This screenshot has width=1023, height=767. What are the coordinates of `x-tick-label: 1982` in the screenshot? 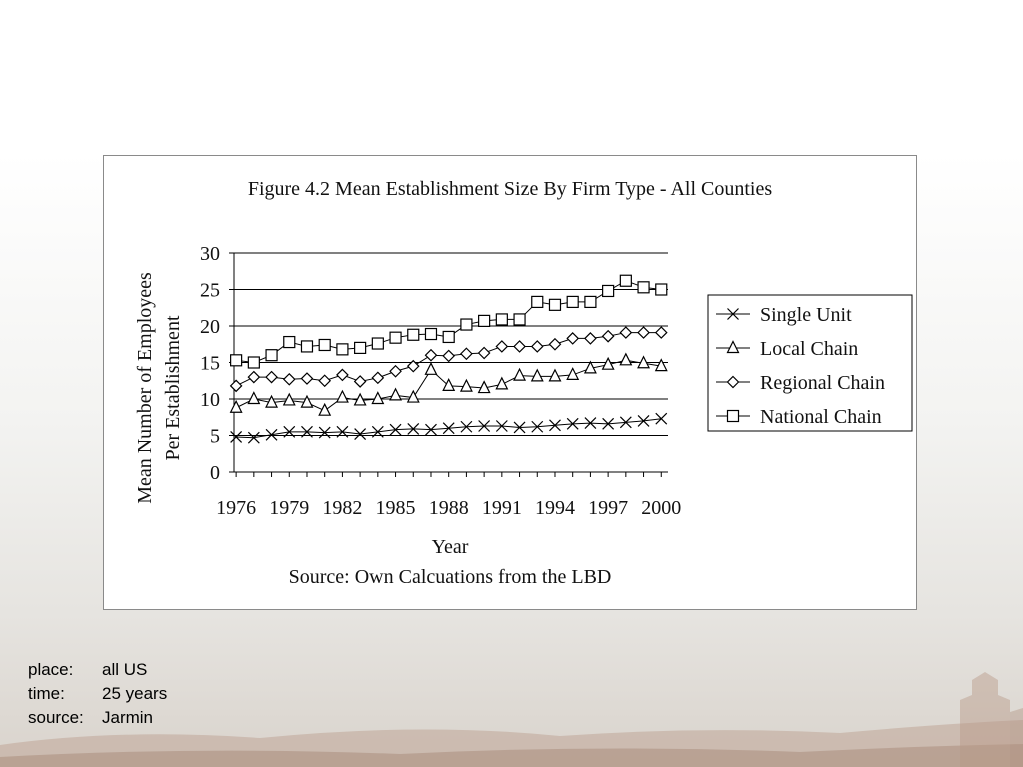 It's located at (342, 508).